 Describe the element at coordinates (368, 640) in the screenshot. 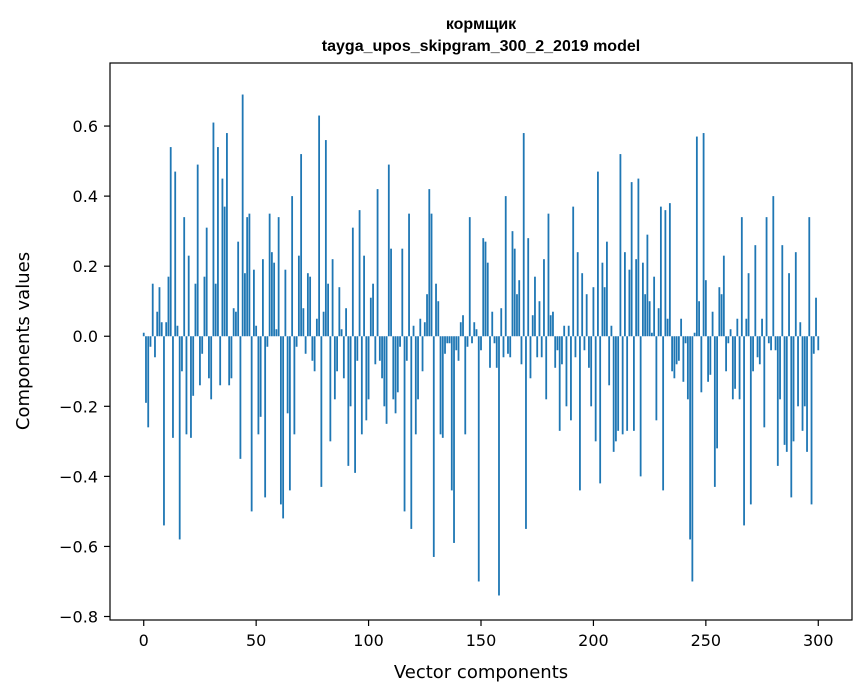

I see `x-tick-label: 100` at that location.